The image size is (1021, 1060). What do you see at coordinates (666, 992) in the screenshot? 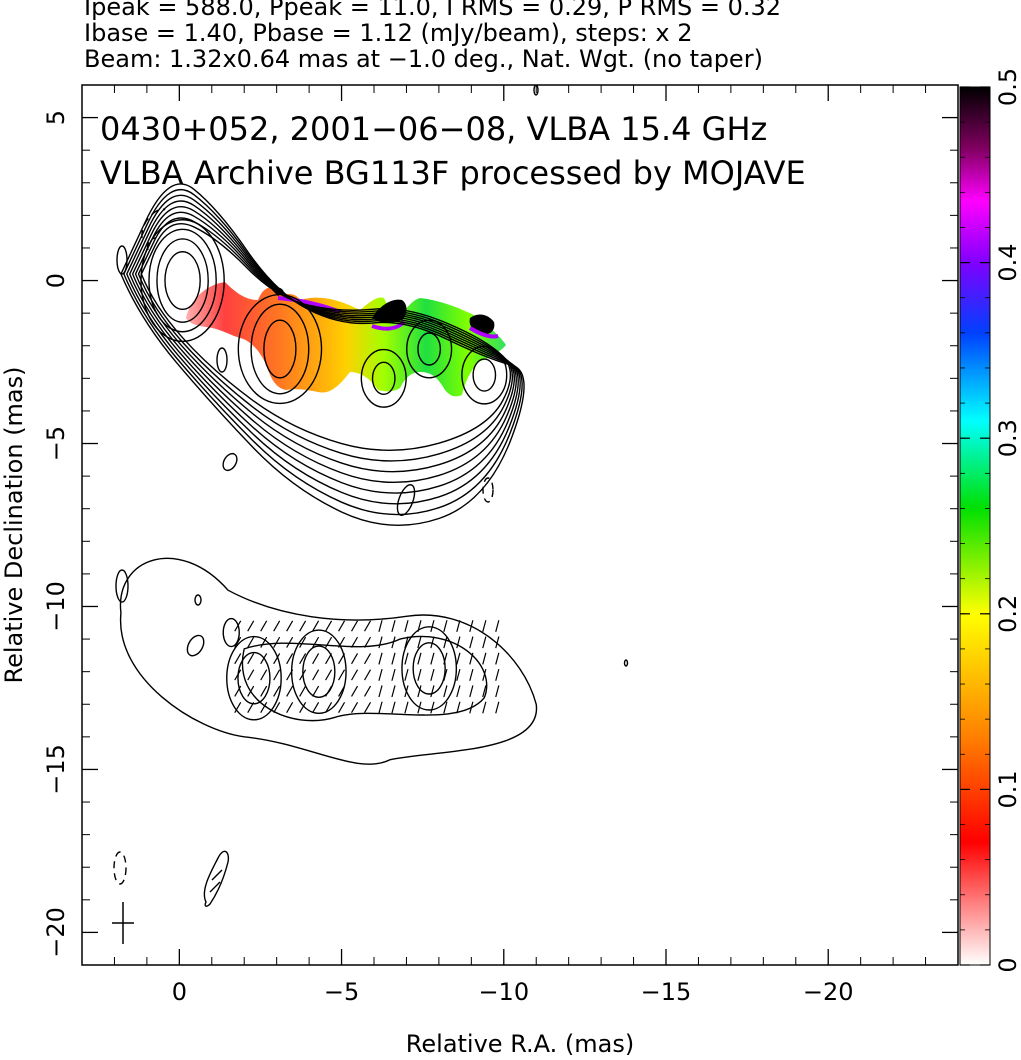
I see `x-tick-label: −15` at bounding box center [666, 992].